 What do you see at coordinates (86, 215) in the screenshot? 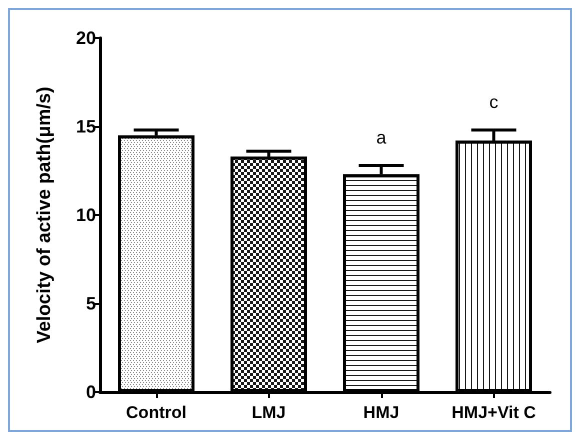
I see `y-tick-label: 10` at bounding box center [86, 215].